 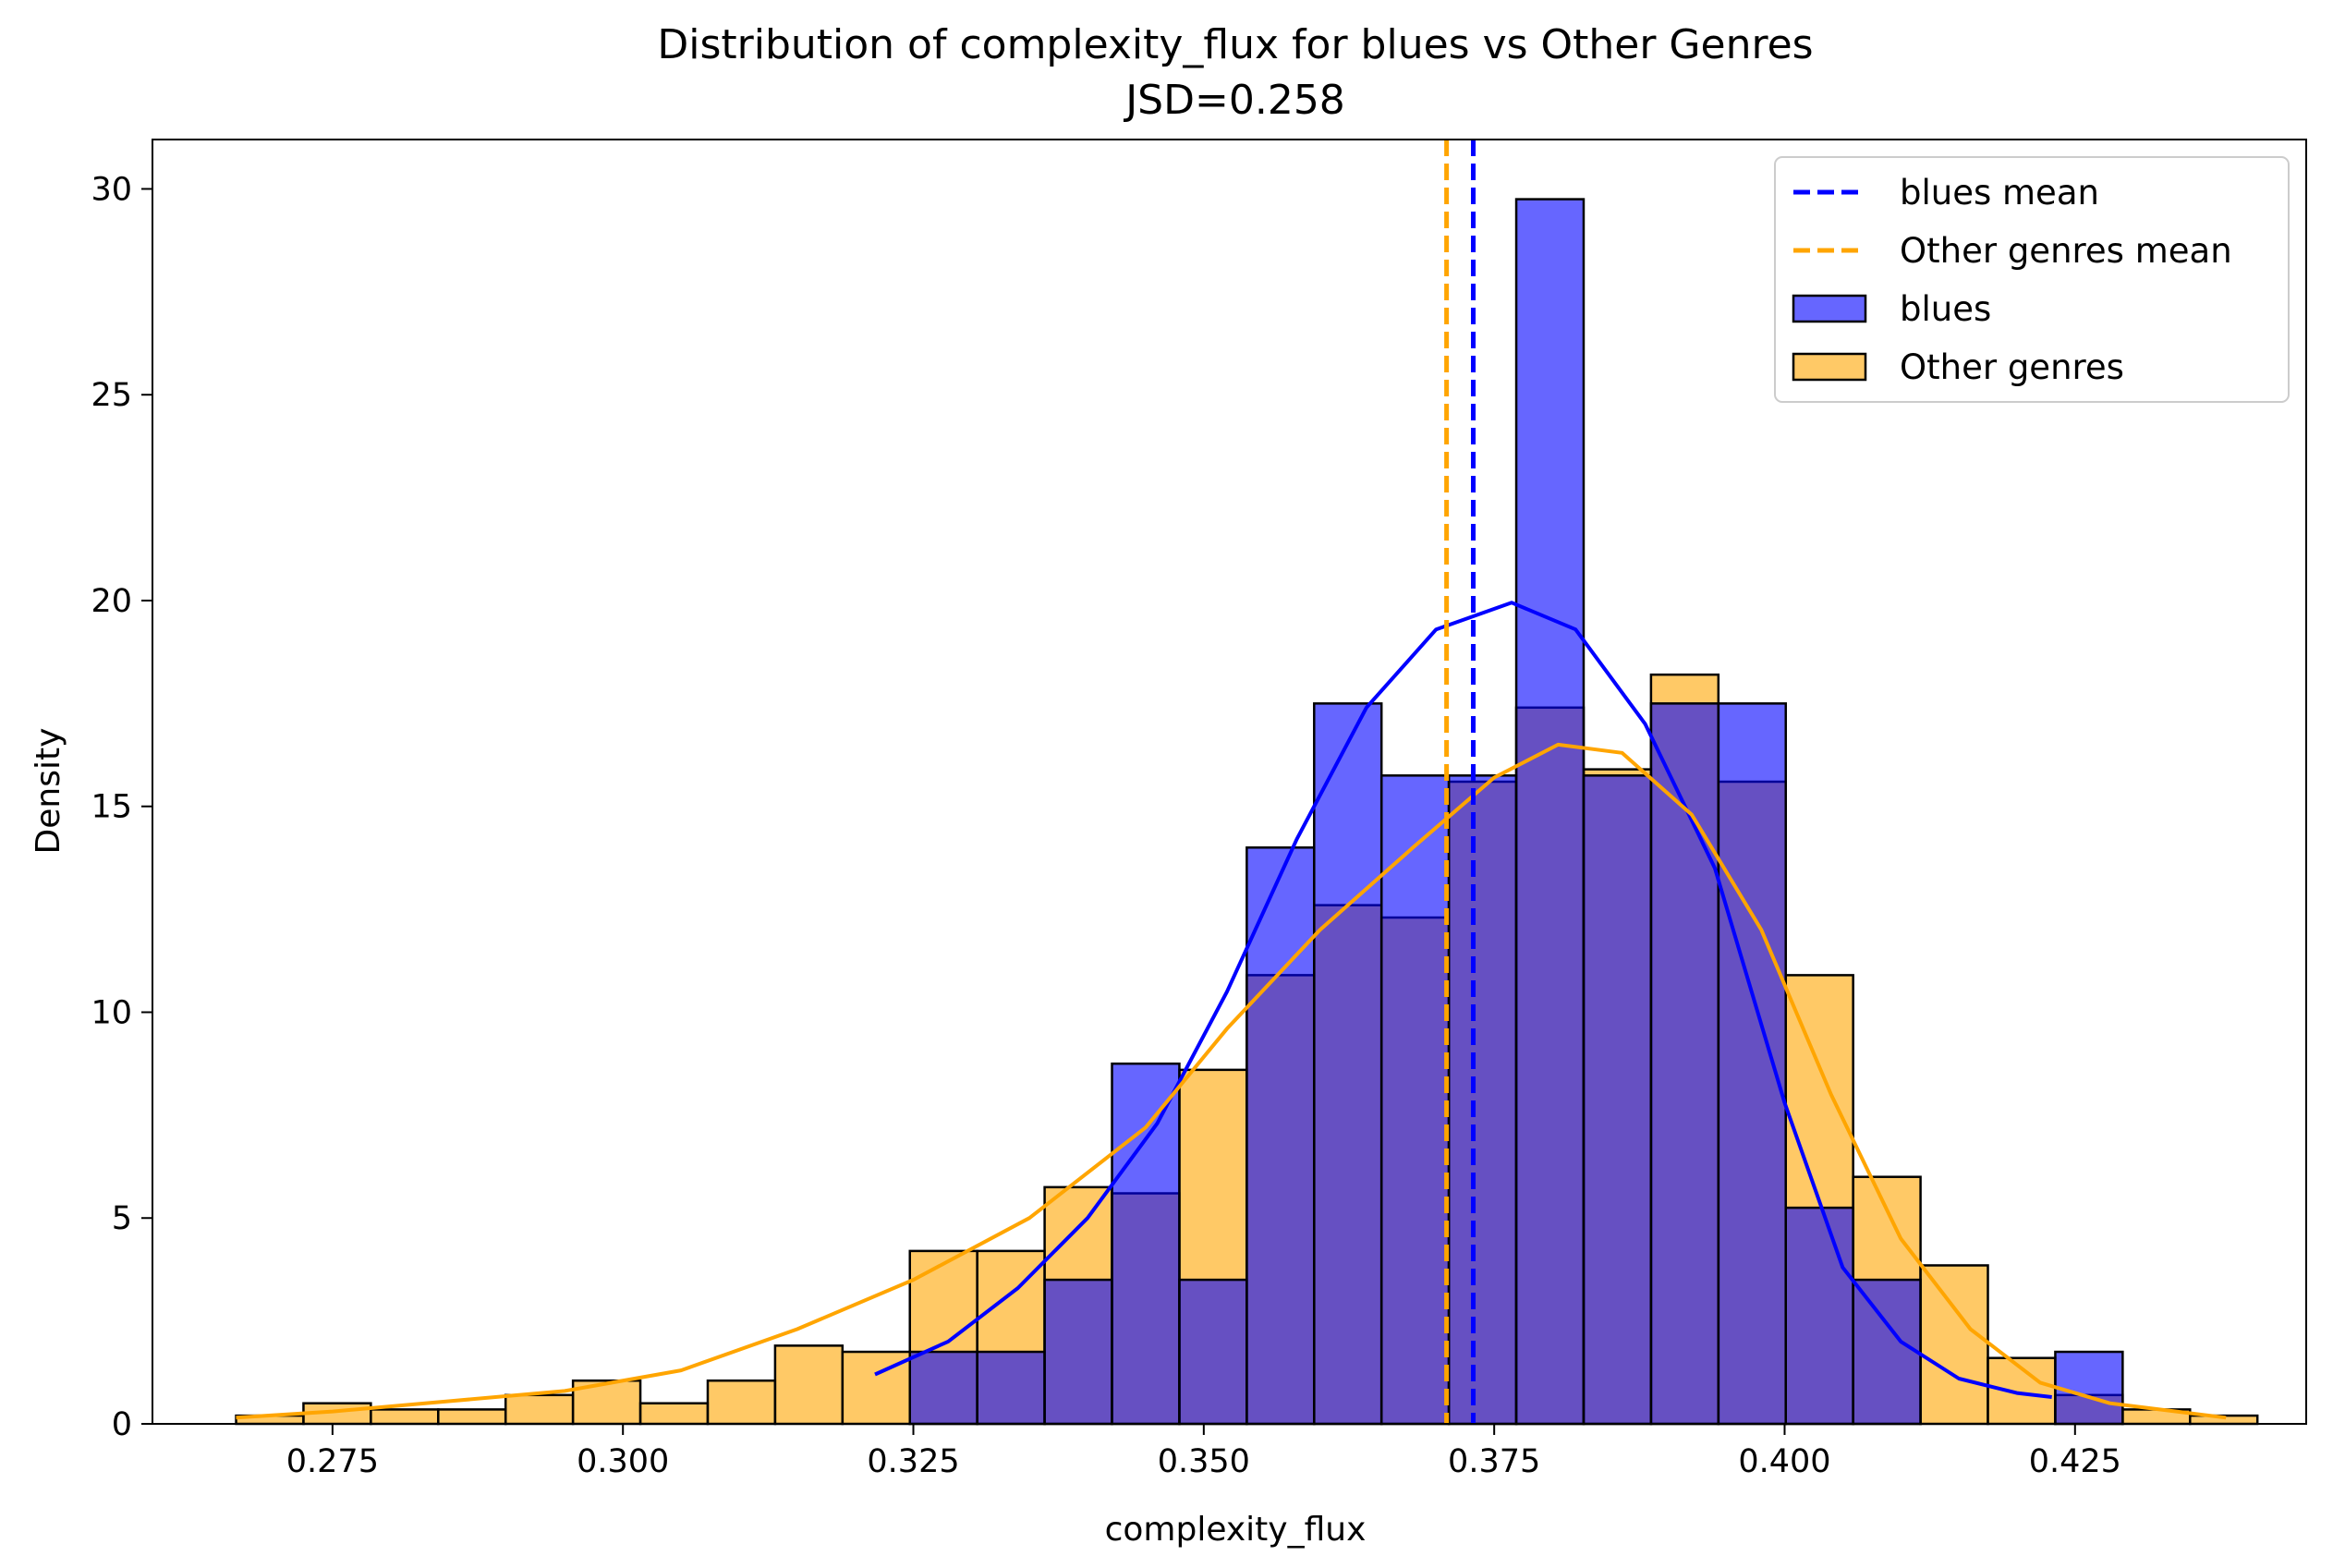 I want to click on legend-item: Other genres mean, so click(x=2012, y=251).